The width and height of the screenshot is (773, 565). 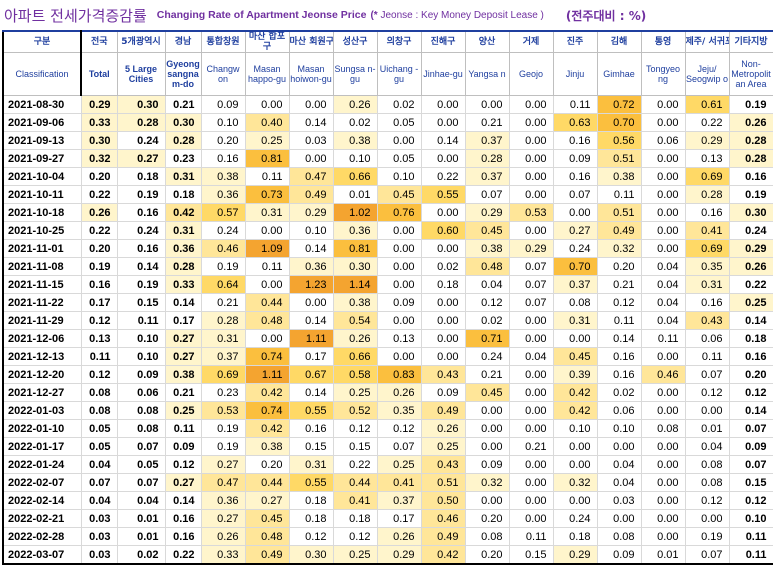 I want to click on table-cell: 0.41, so click(x=399, y=482).